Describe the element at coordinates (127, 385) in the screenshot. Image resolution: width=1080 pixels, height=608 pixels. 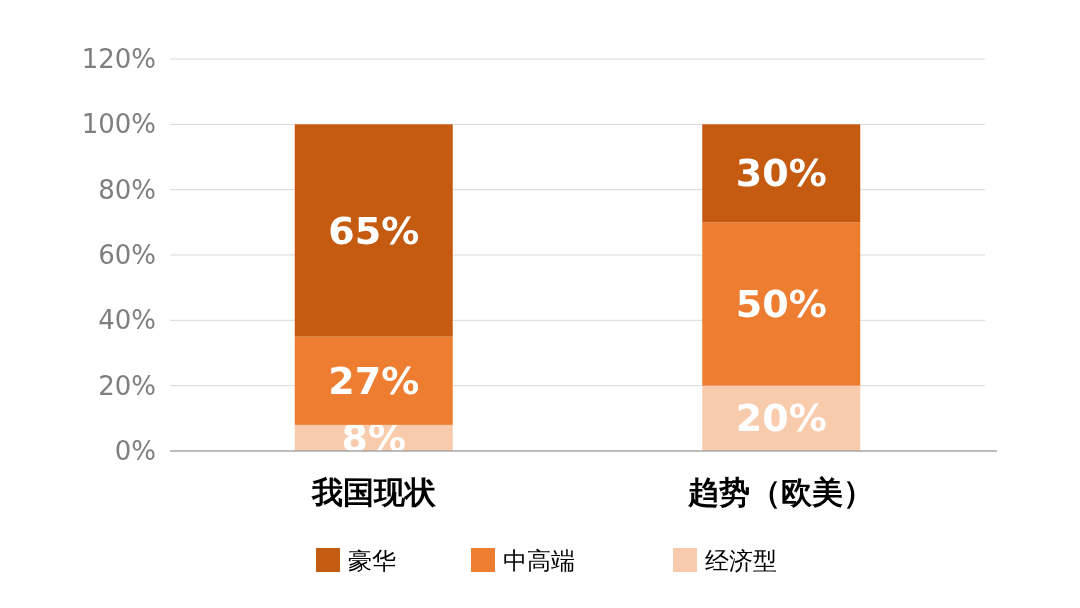
I see `y-tick-label: 20%` at that location.